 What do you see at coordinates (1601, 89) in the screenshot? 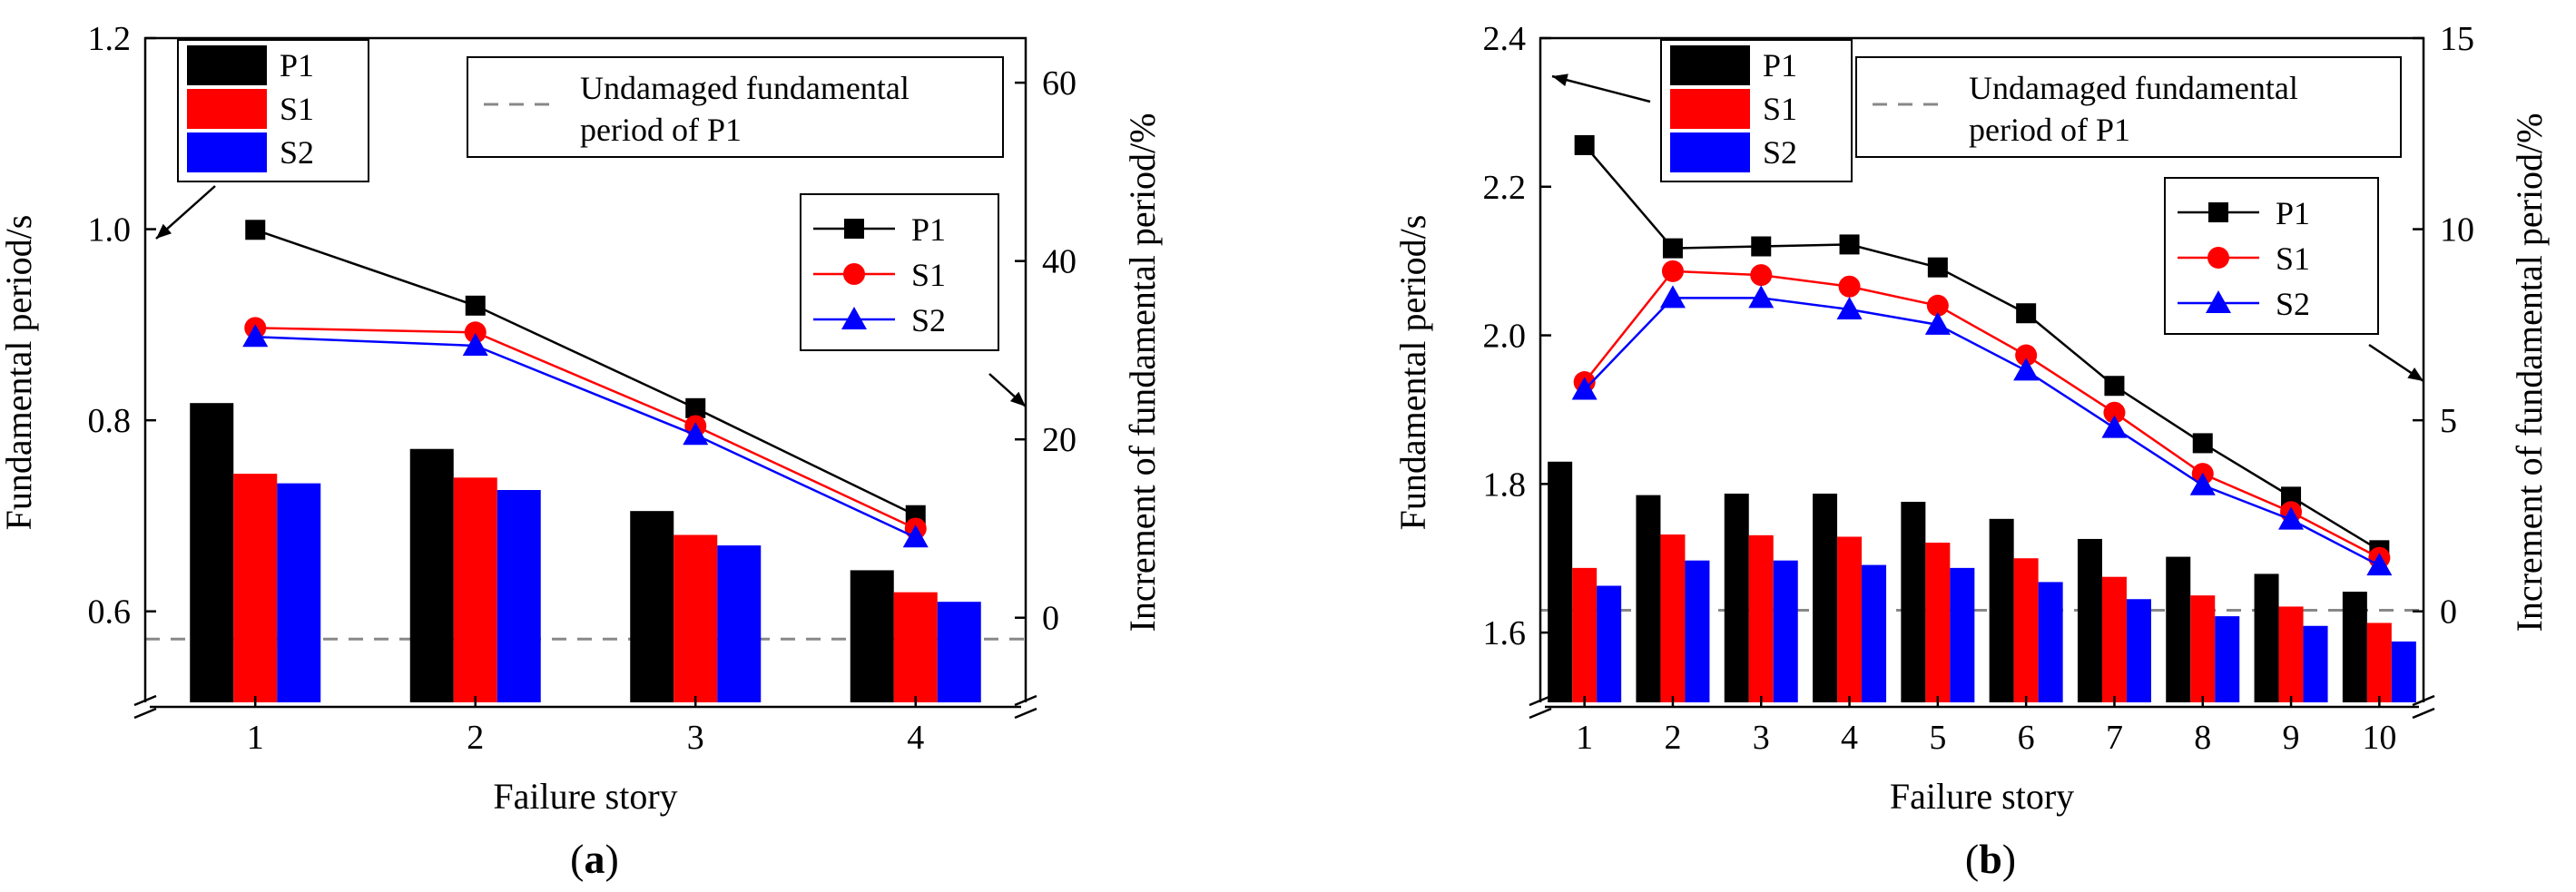
I see `pointer-arrow-line` at bounding box center [1601, 89].